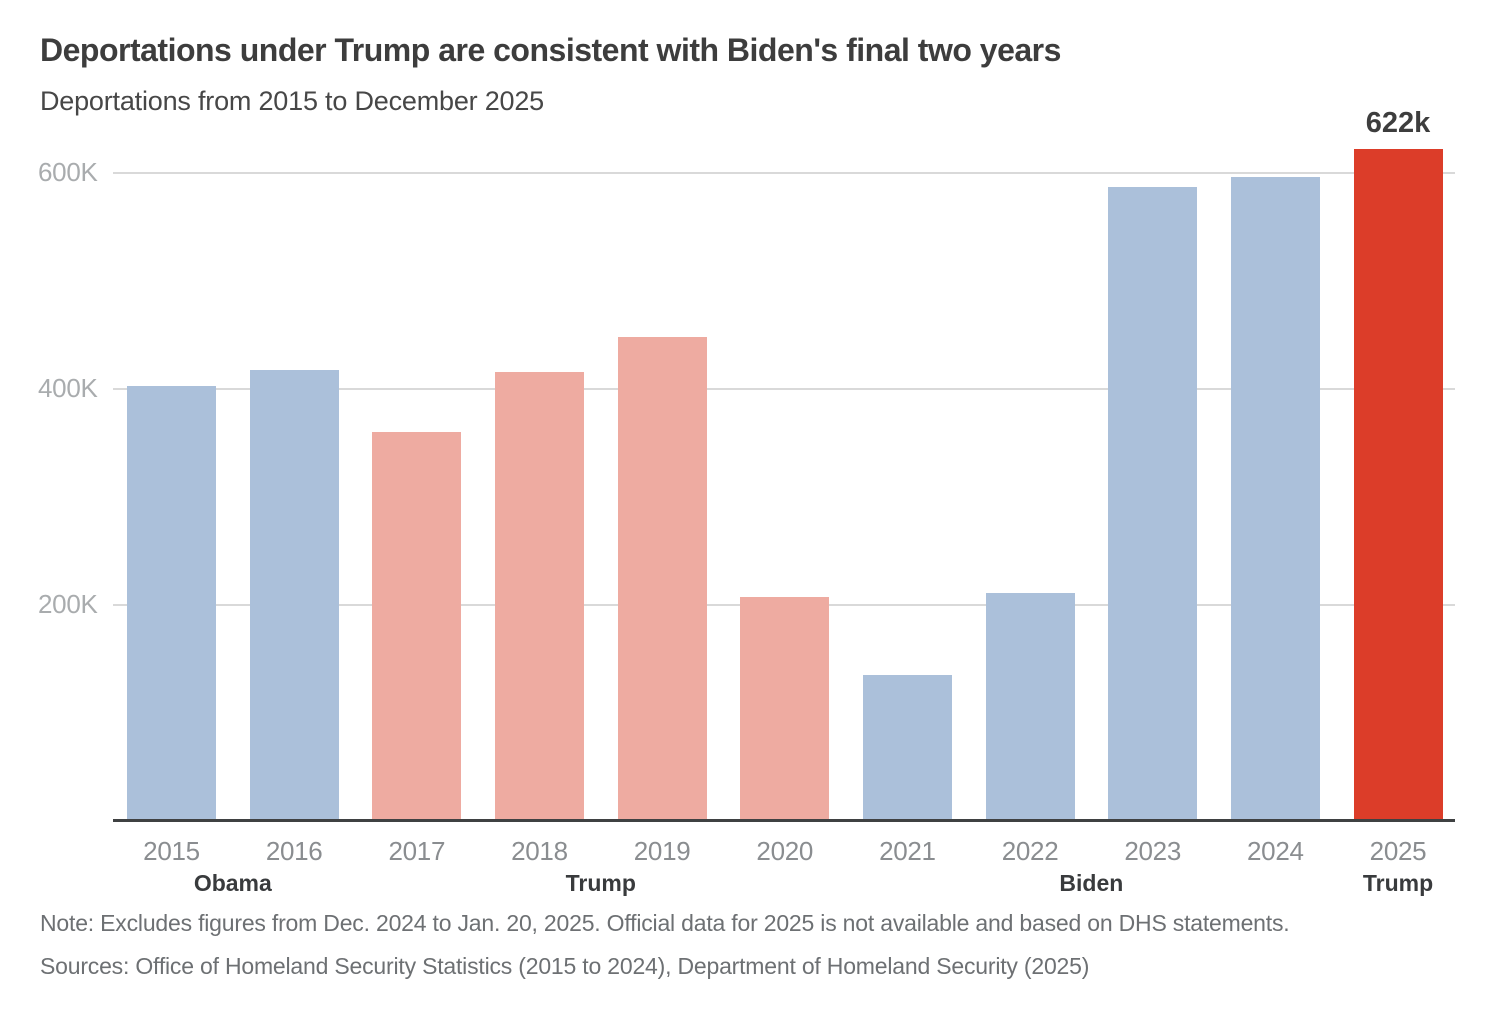 This screenshot has width=1510, height=1016. Describe the element at coordinates (1398, 485) in the screenshot. I see `bar-2025` at that location.